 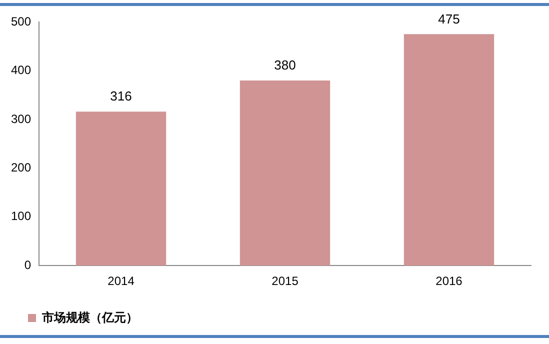 What do you see at coordinates (21, 119) in the screenshot?
I see `y-tick-label: 300` at bounding box center [21, 119].